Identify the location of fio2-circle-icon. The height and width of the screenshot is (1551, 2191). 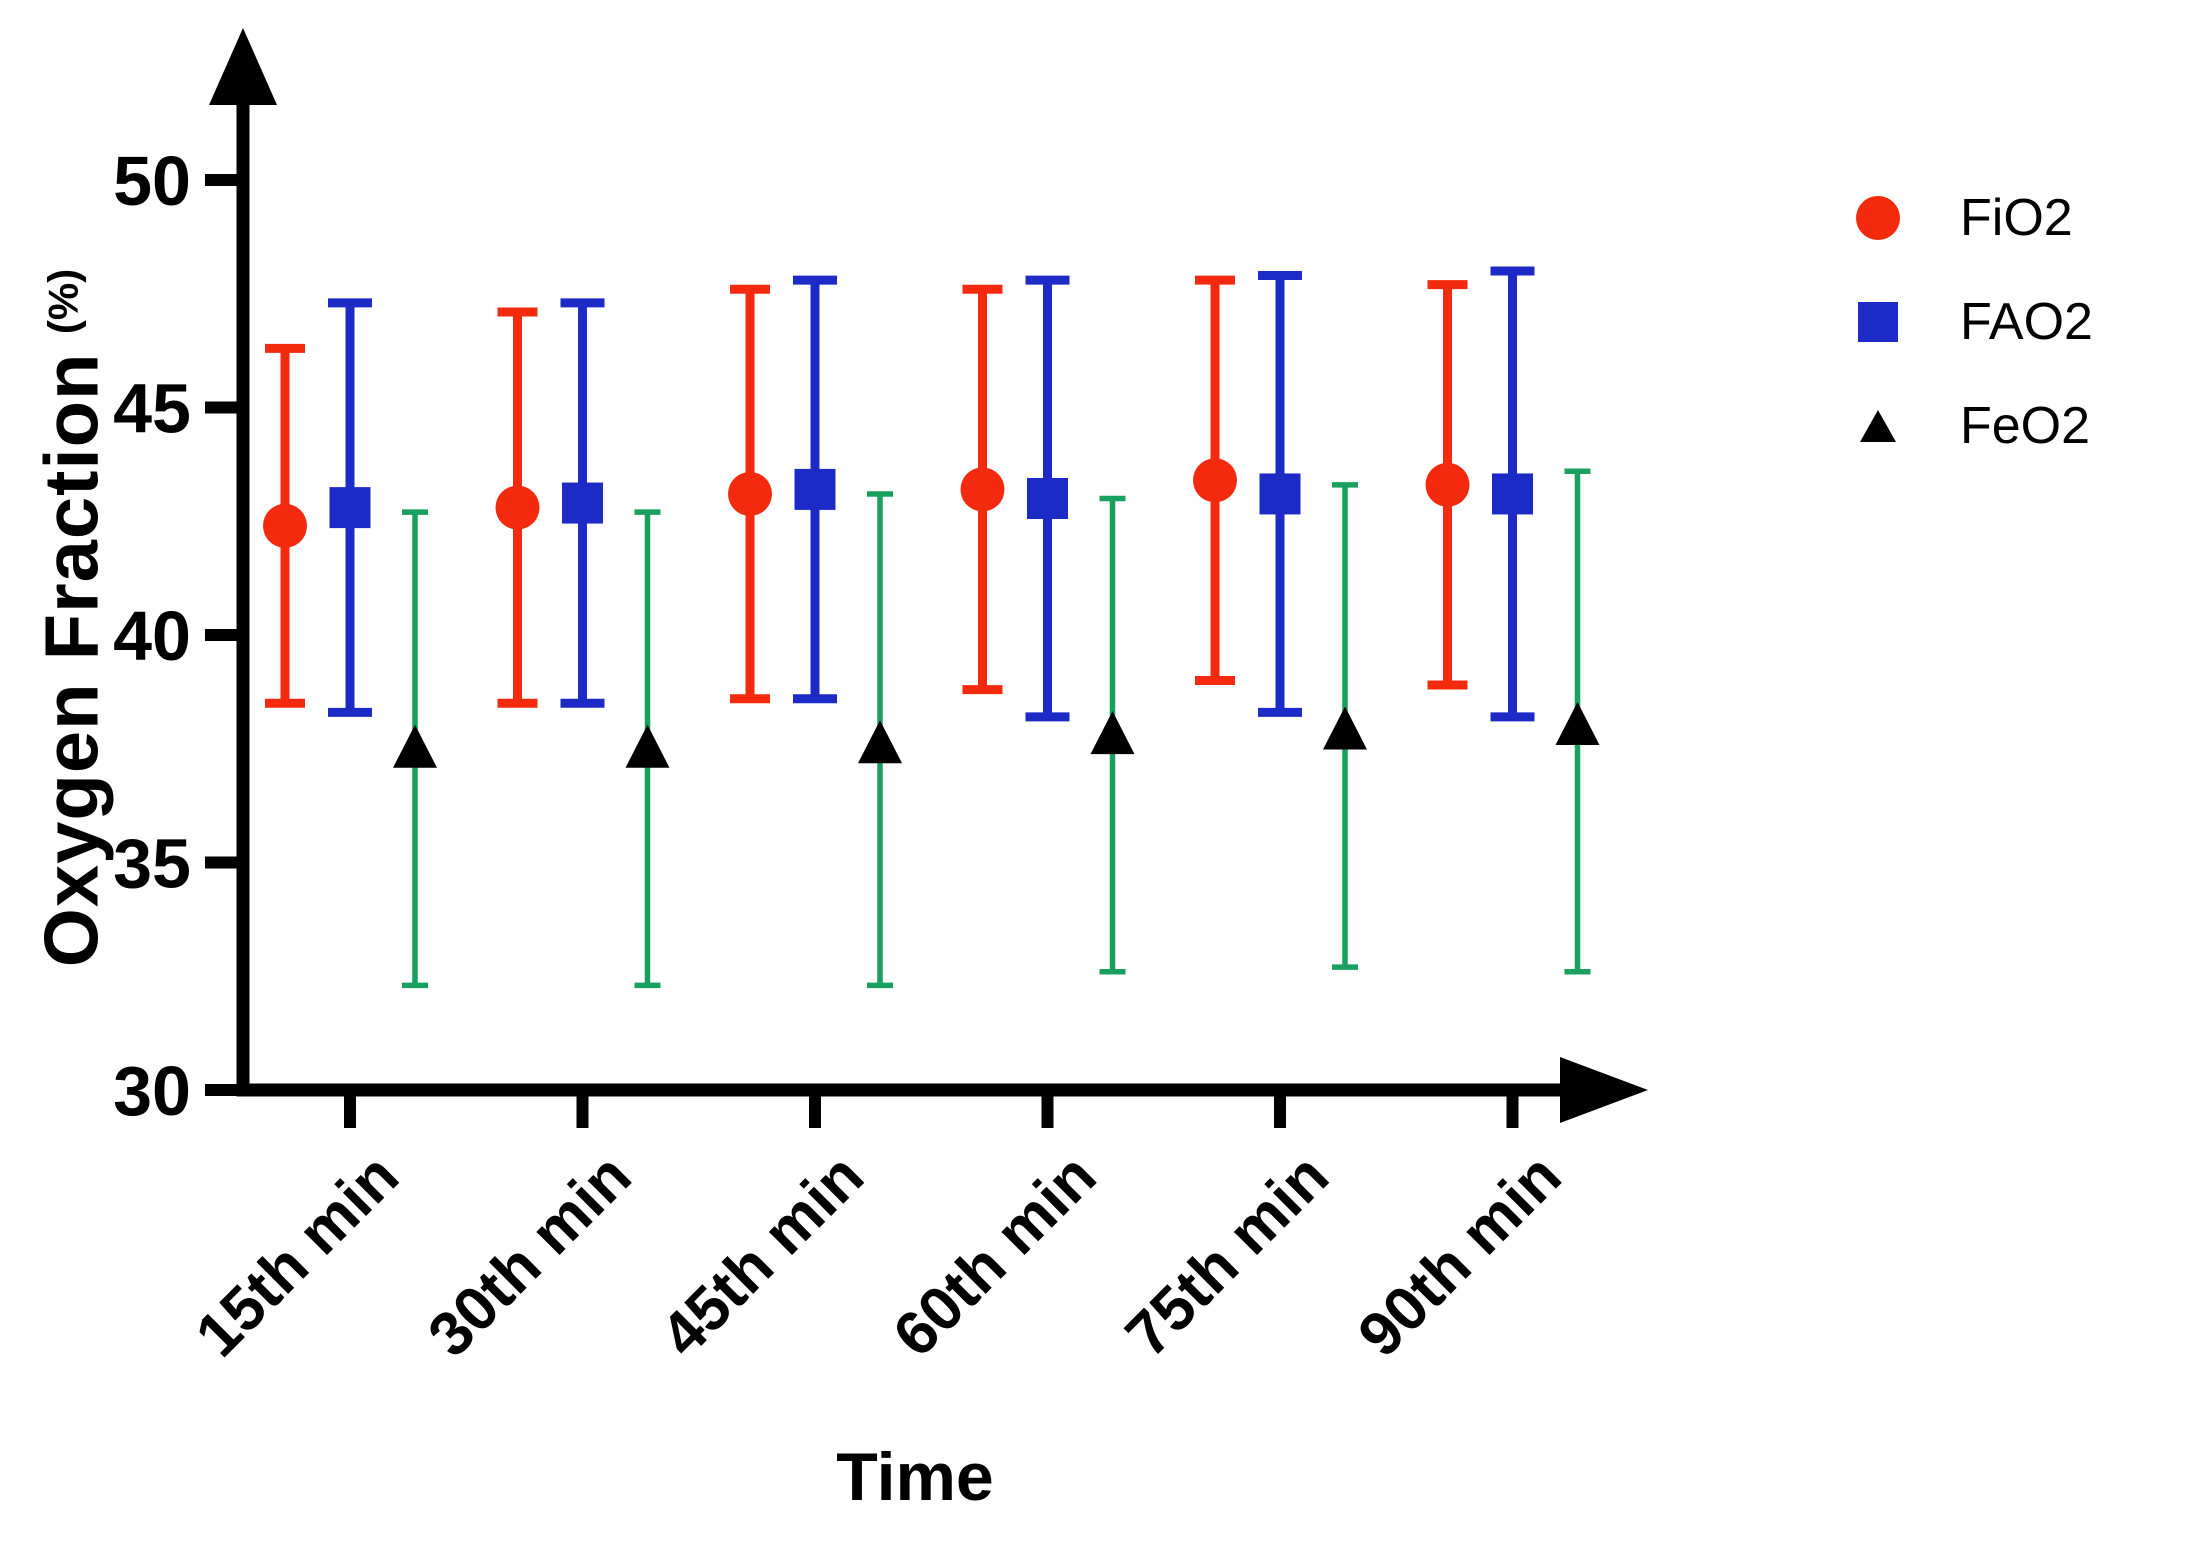
(1878, 218).